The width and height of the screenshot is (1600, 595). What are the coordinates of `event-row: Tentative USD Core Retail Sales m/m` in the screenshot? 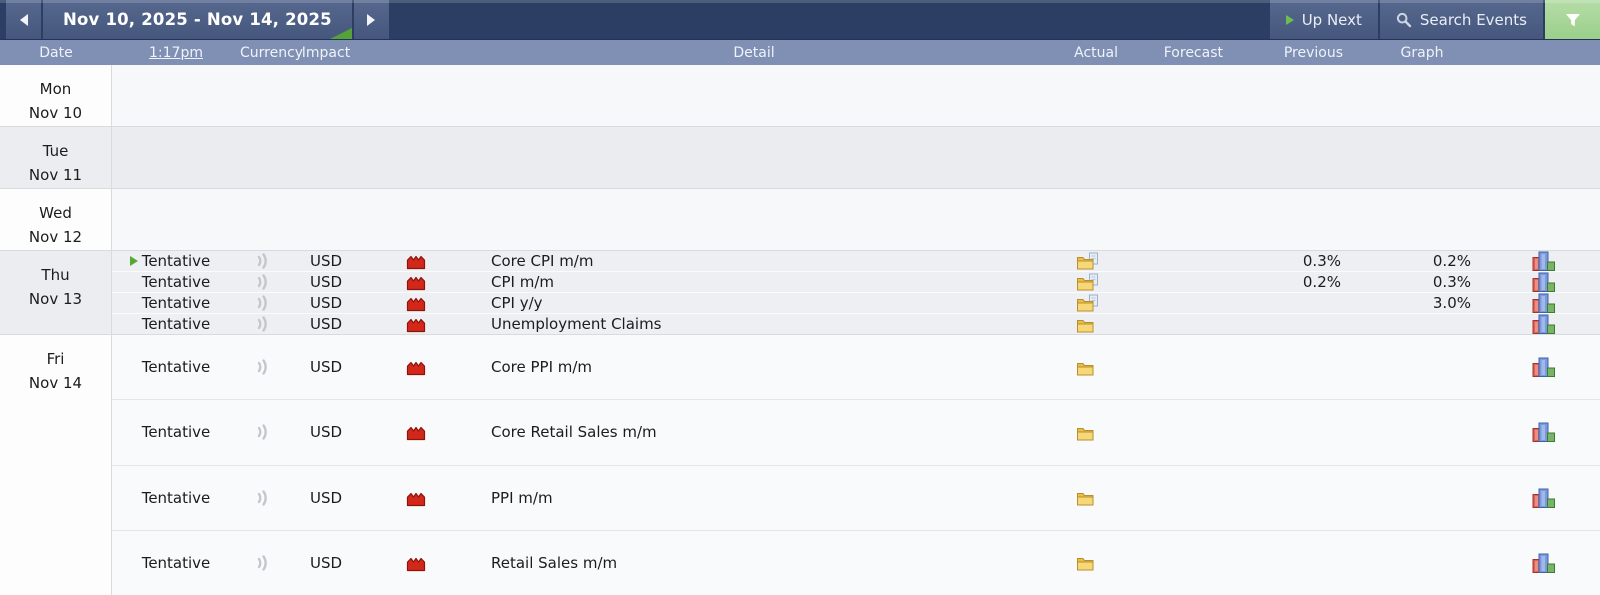 It's located at (856, 431).